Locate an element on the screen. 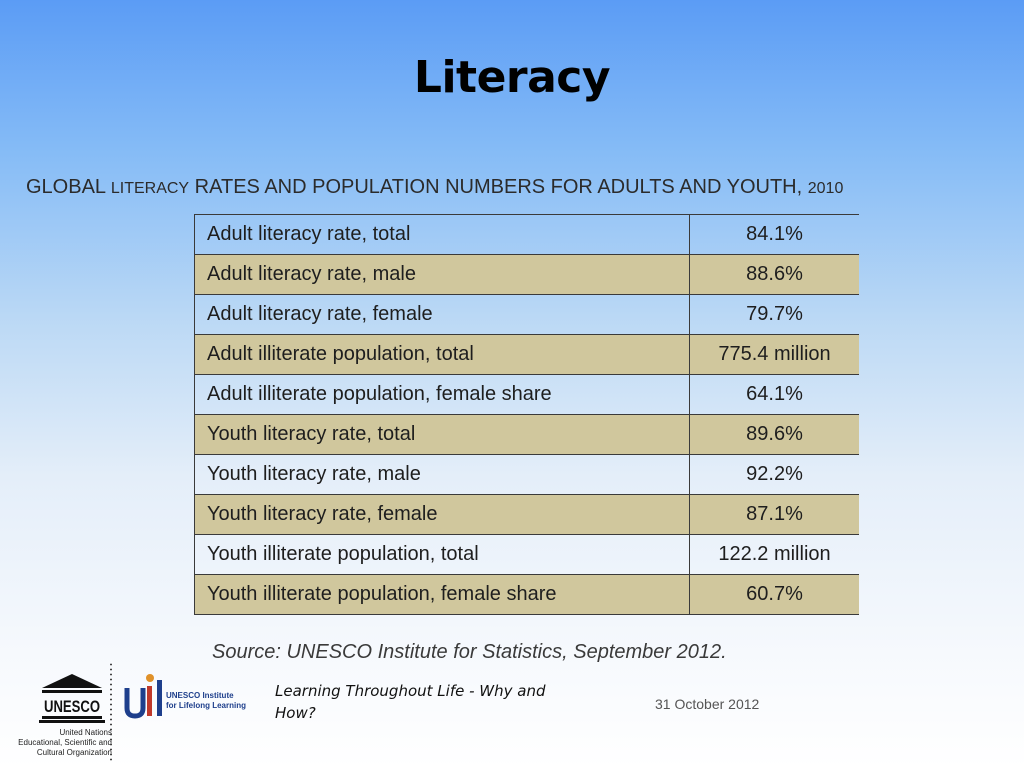 Image resolution: width=1024 pixels, height=768 pixels. table-row: Youth literacy rate, male 92.2% is located at coordinates (526, 474).